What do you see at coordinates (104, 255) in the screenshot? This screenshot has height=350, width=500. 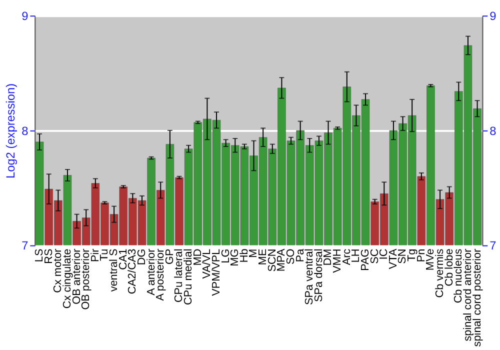 I see `x-tick-label: Tu` at bounding box center [104, 255].